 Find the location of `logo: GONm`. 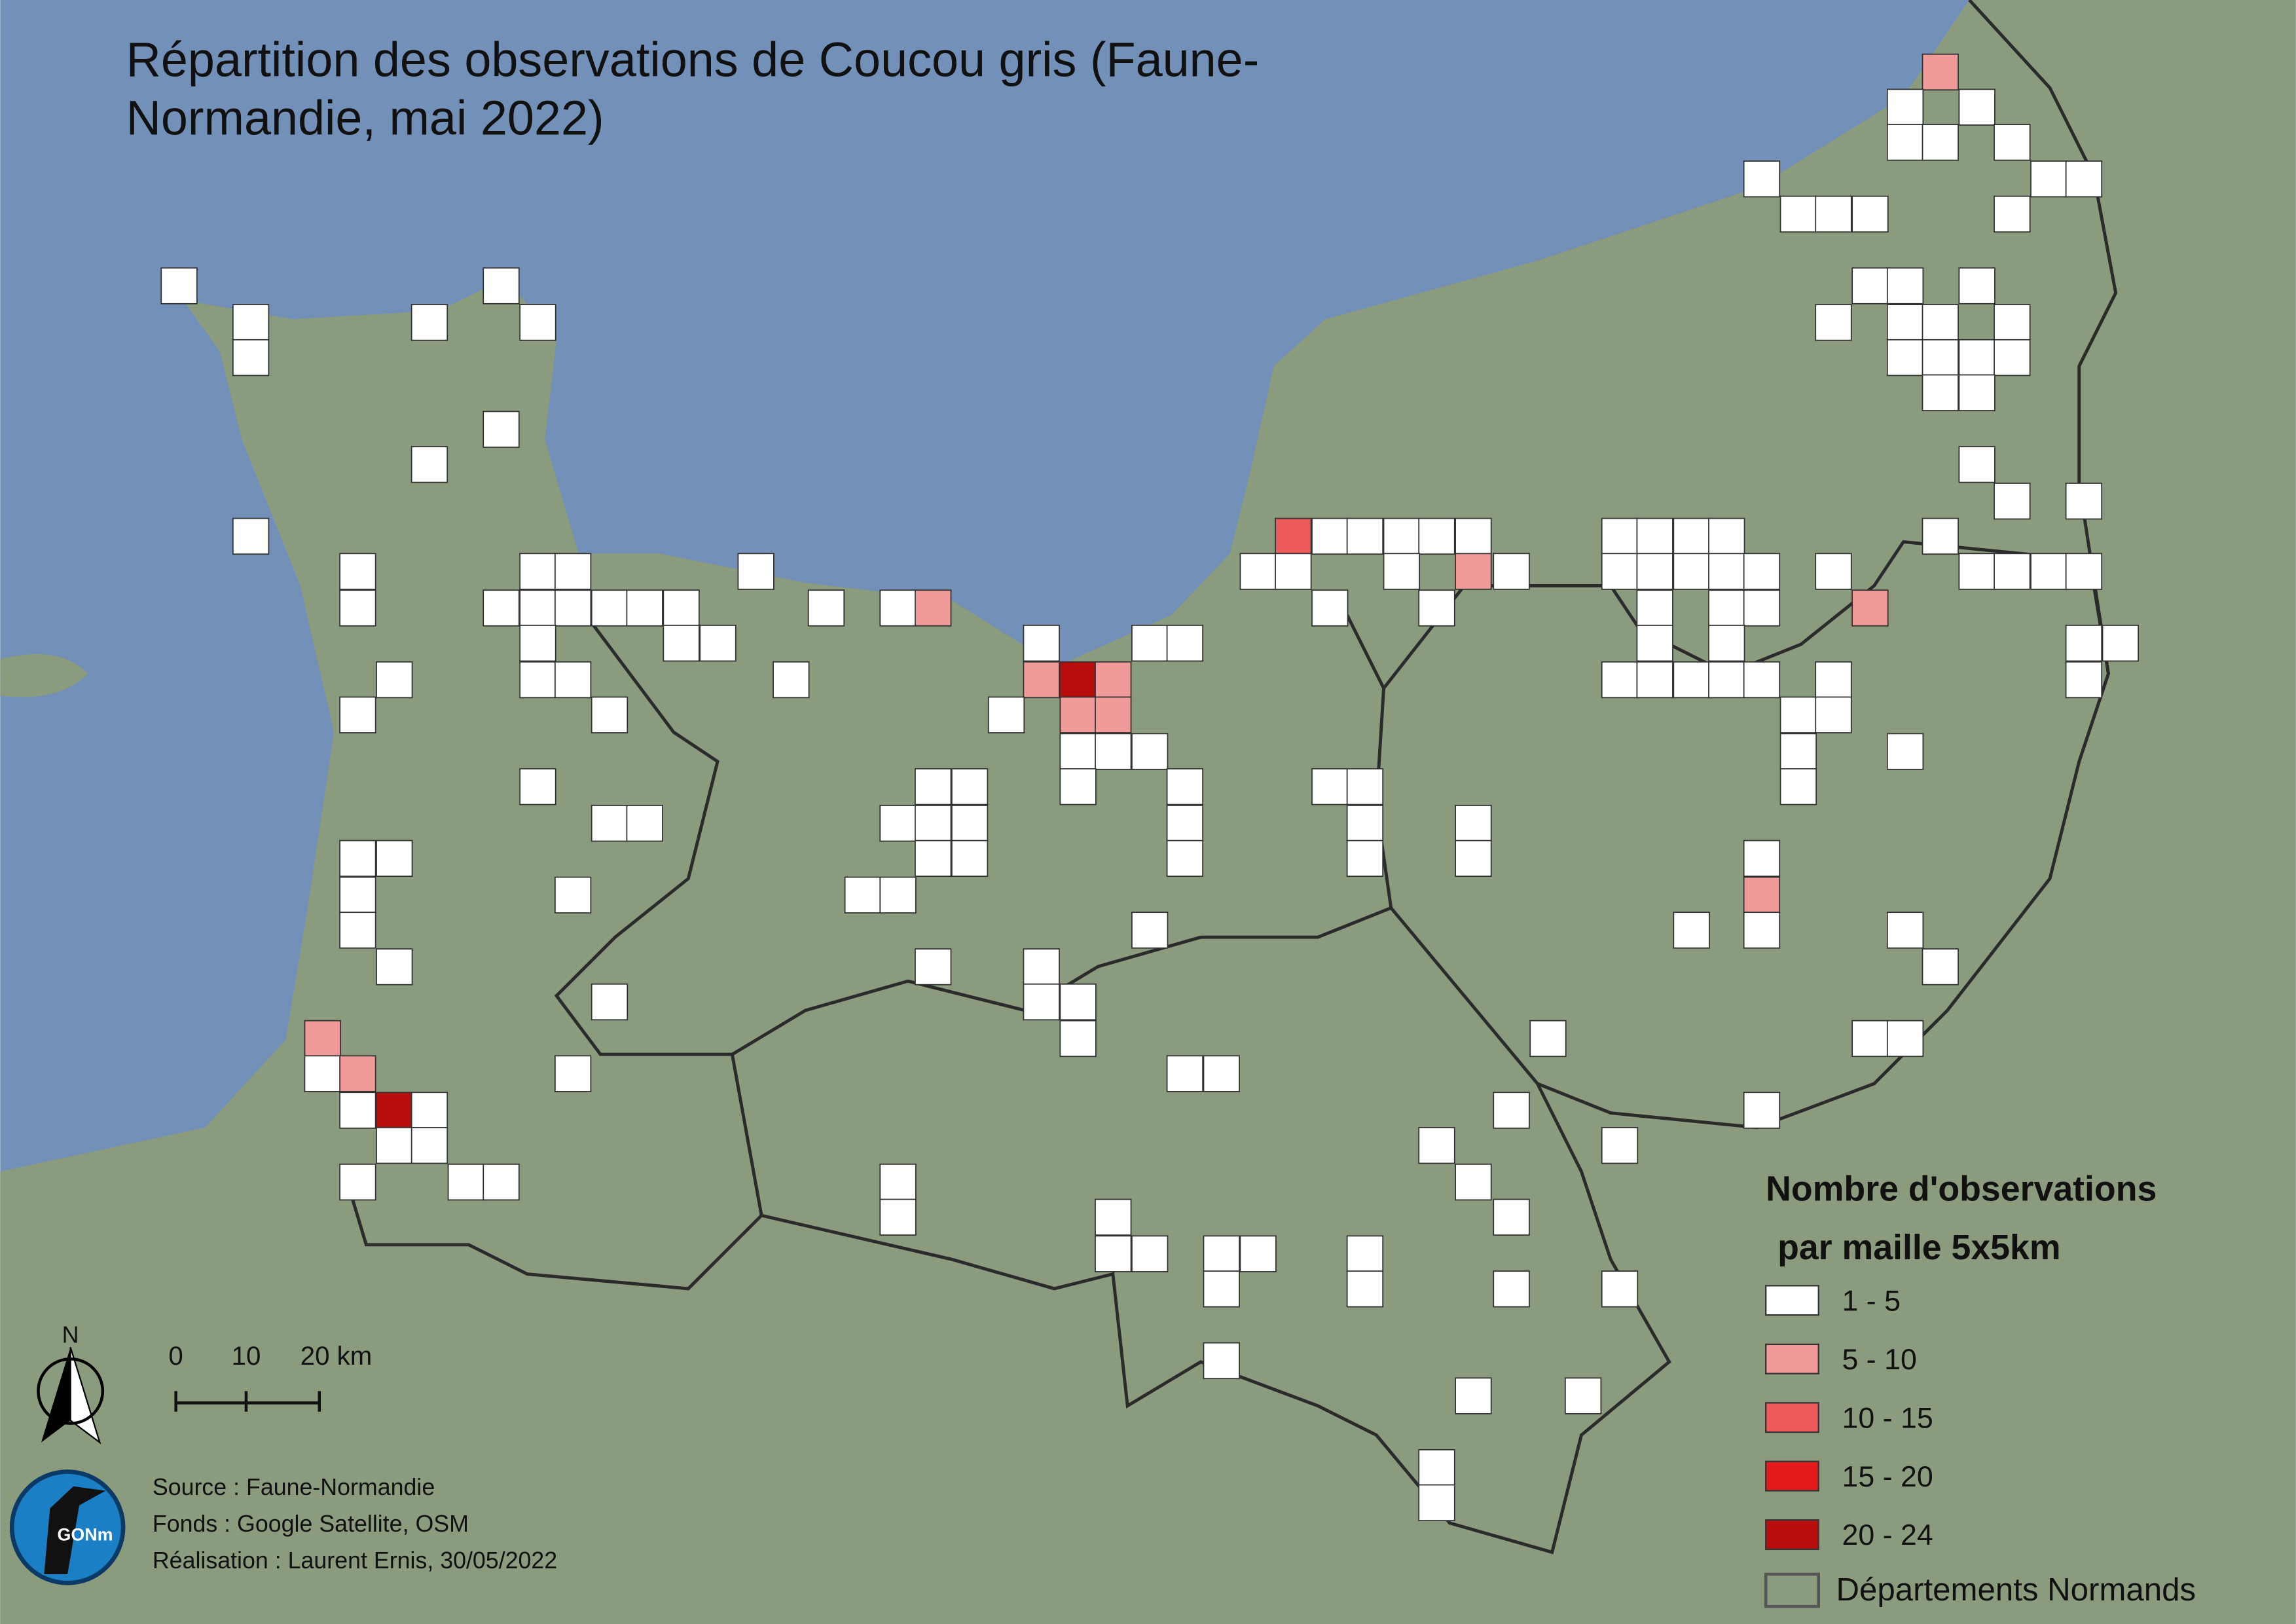

logo: GONm is located at coordinates (67, 1527).